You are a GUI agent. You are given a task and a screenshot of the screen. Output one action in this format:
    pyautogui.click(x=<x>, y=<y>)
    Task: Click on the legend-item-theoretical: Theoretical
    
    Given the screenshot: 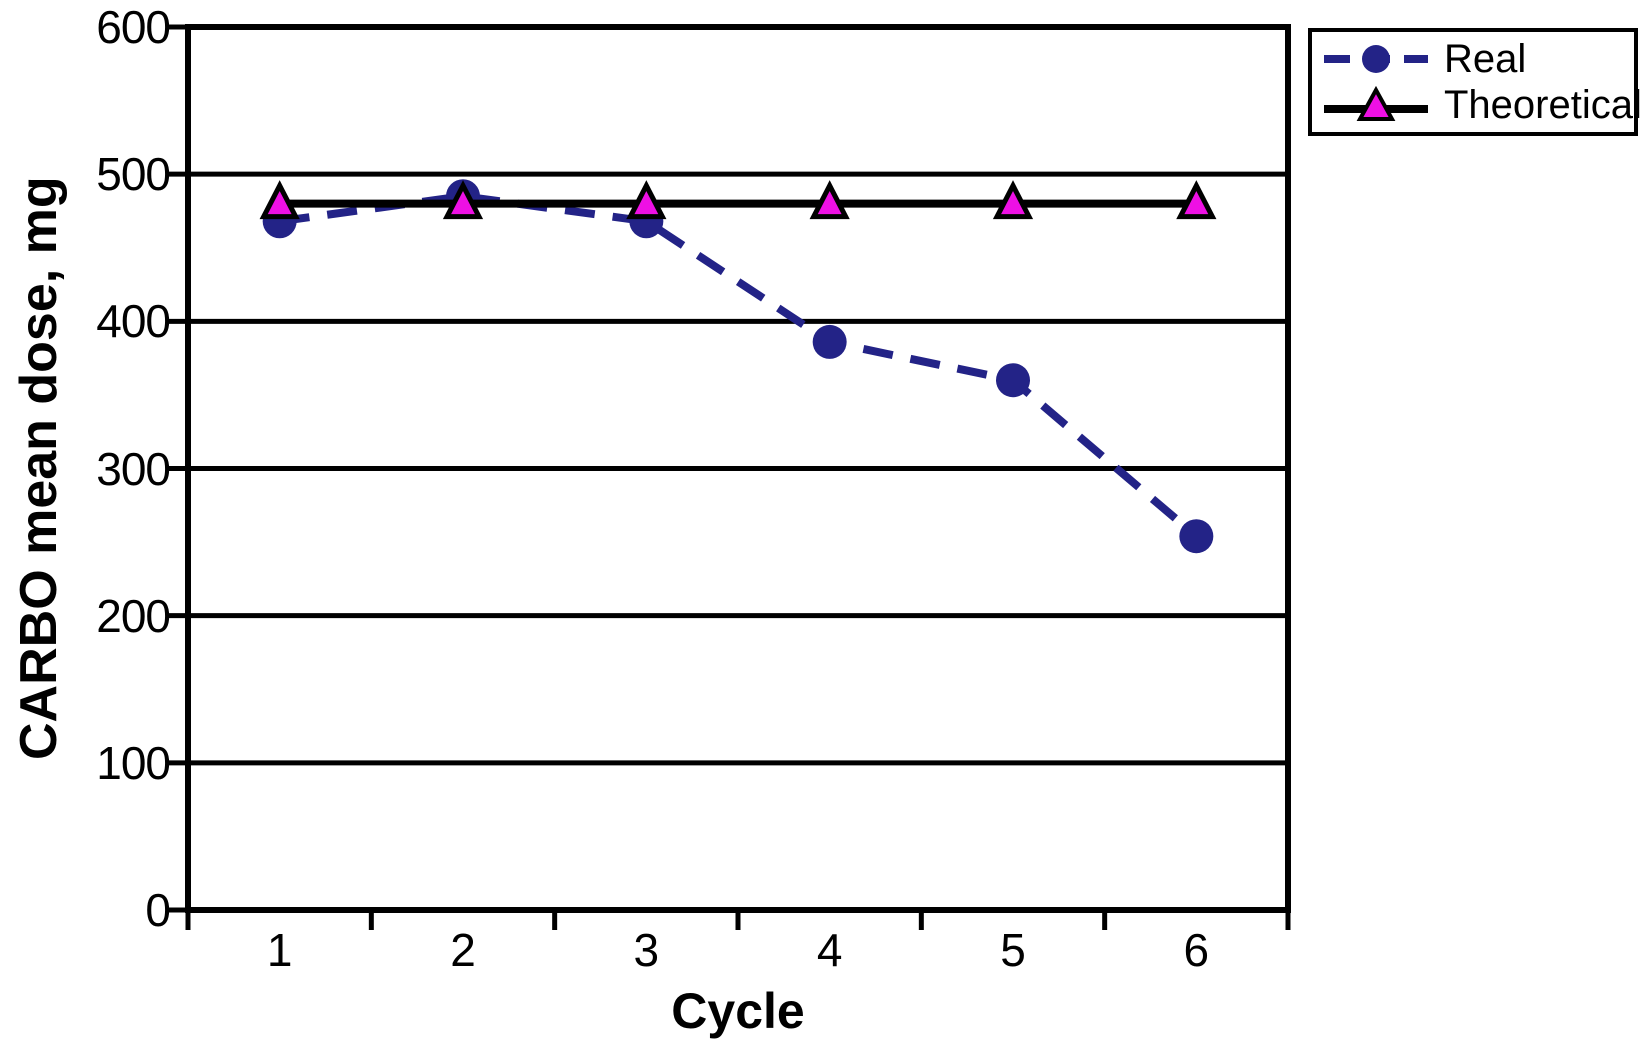 What is the action you would take?
    pyautogui.click(x=1483, y=105)
    